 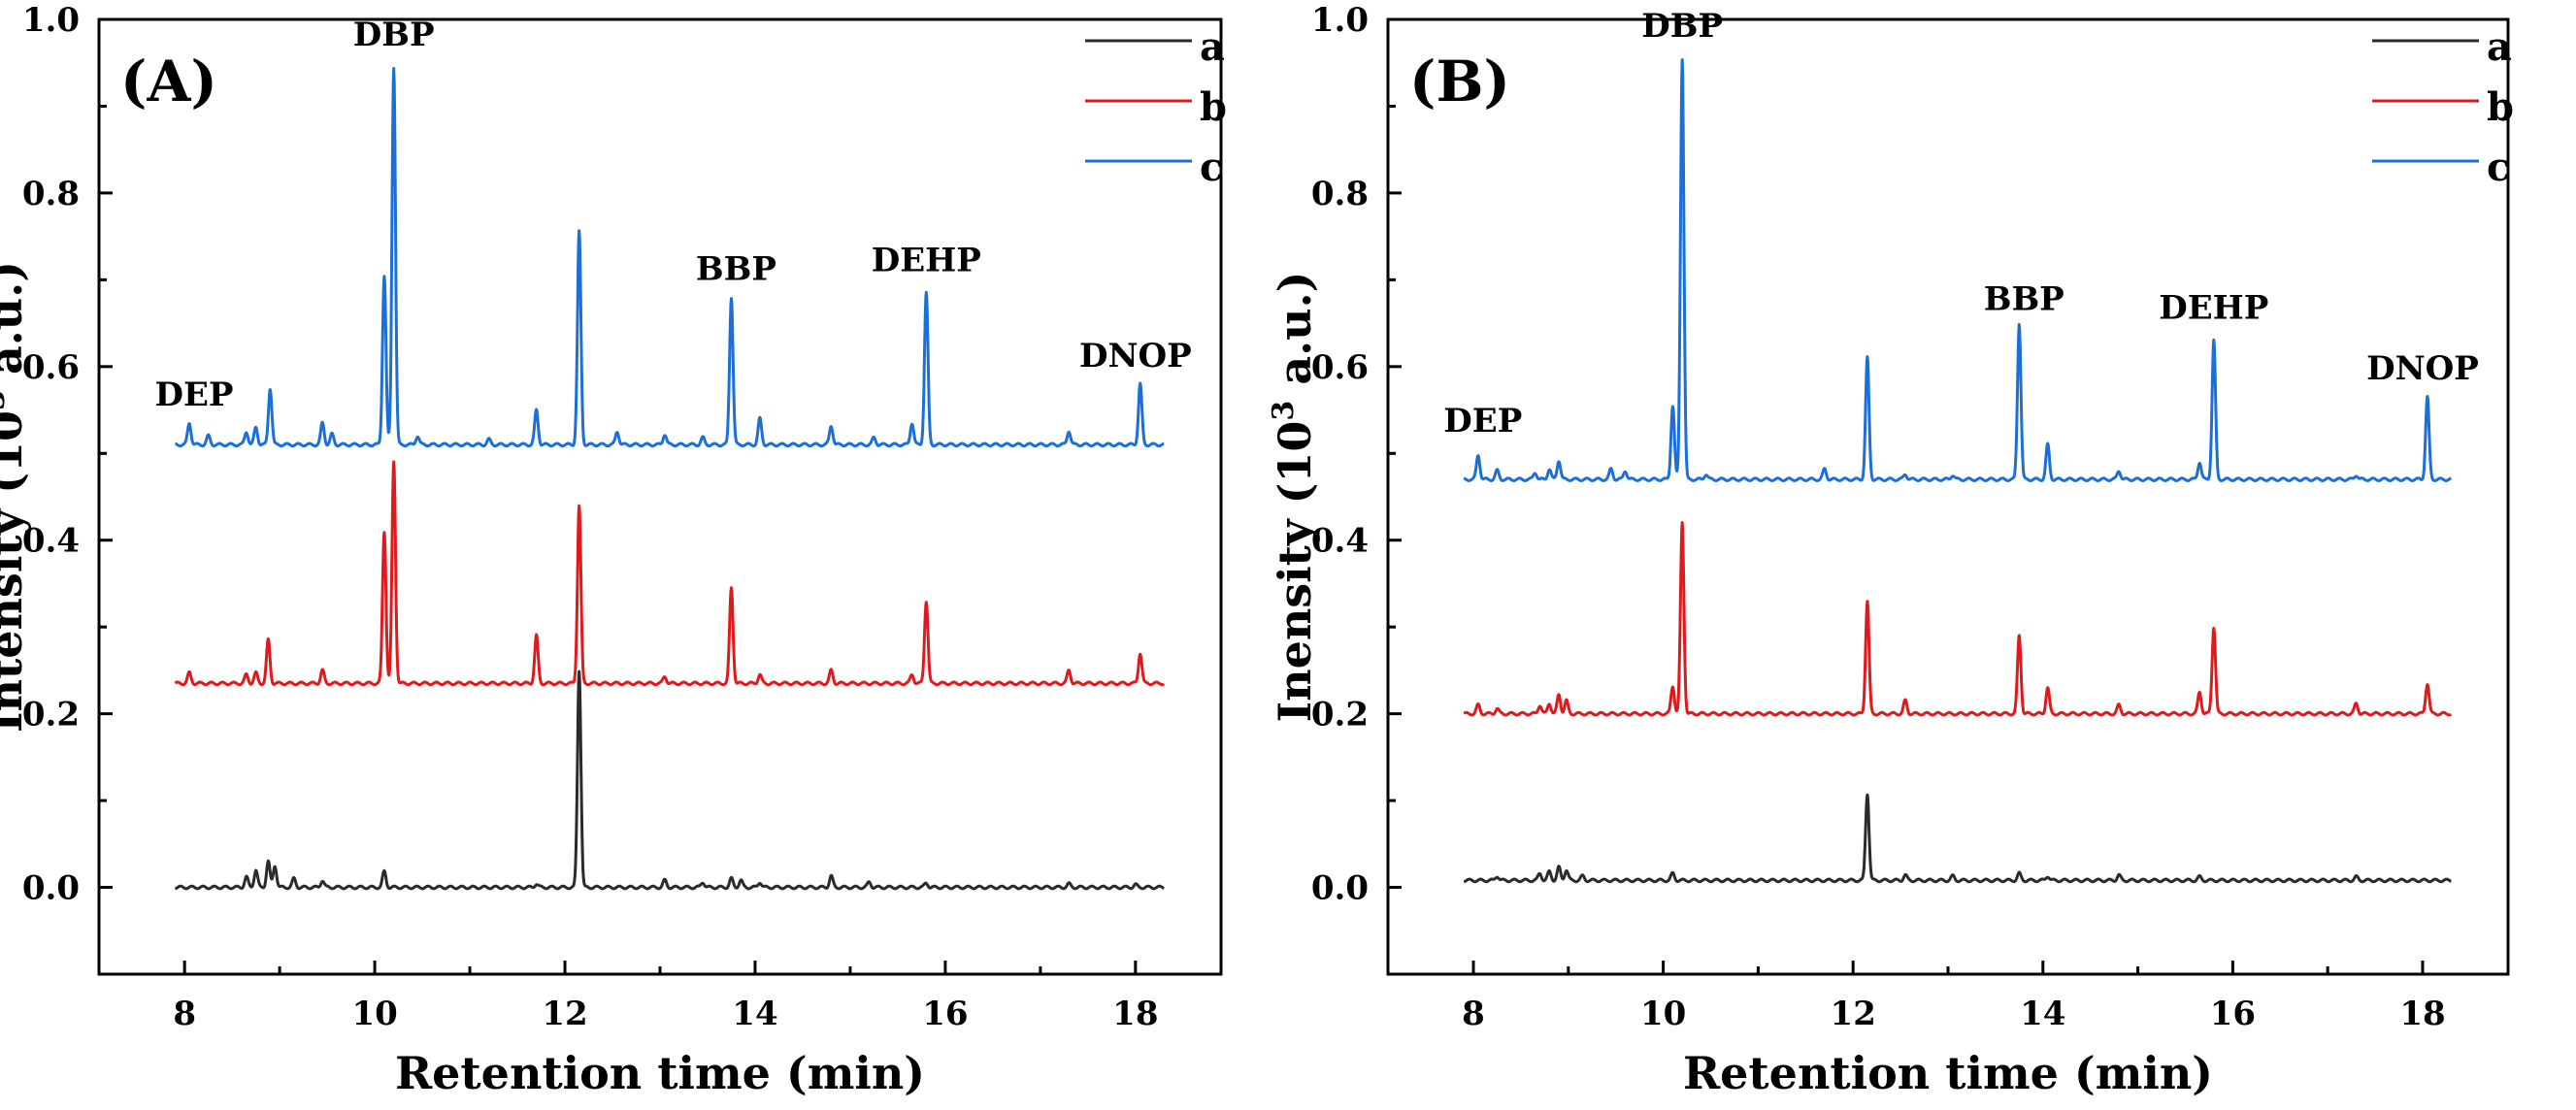 I want to click on panel-label: (B), so click(x=1460, y=81).